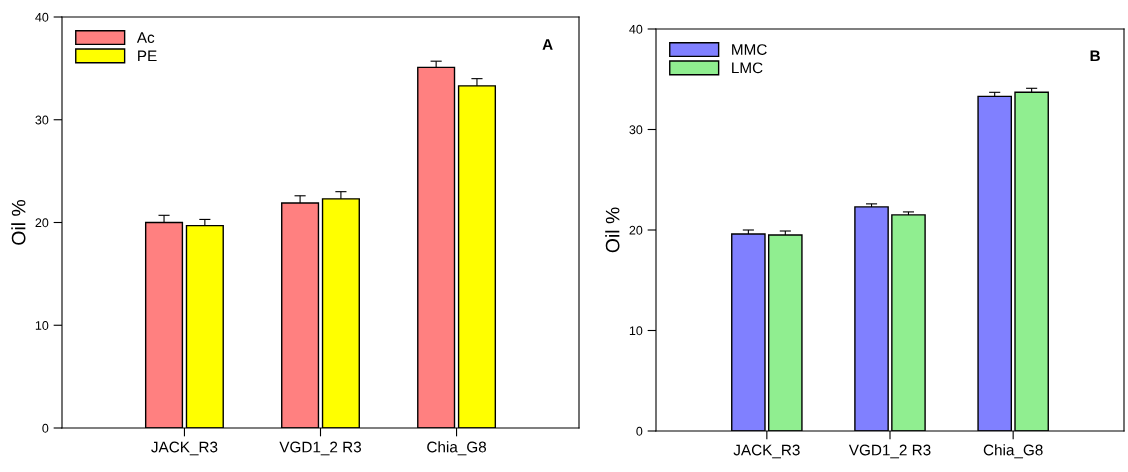 The width and height of the screenshot is (1128, 472). What do you see at coordinates (1095, 56) in the screenshot?
I see `annotation: B` at bounding box center [1095, 56].